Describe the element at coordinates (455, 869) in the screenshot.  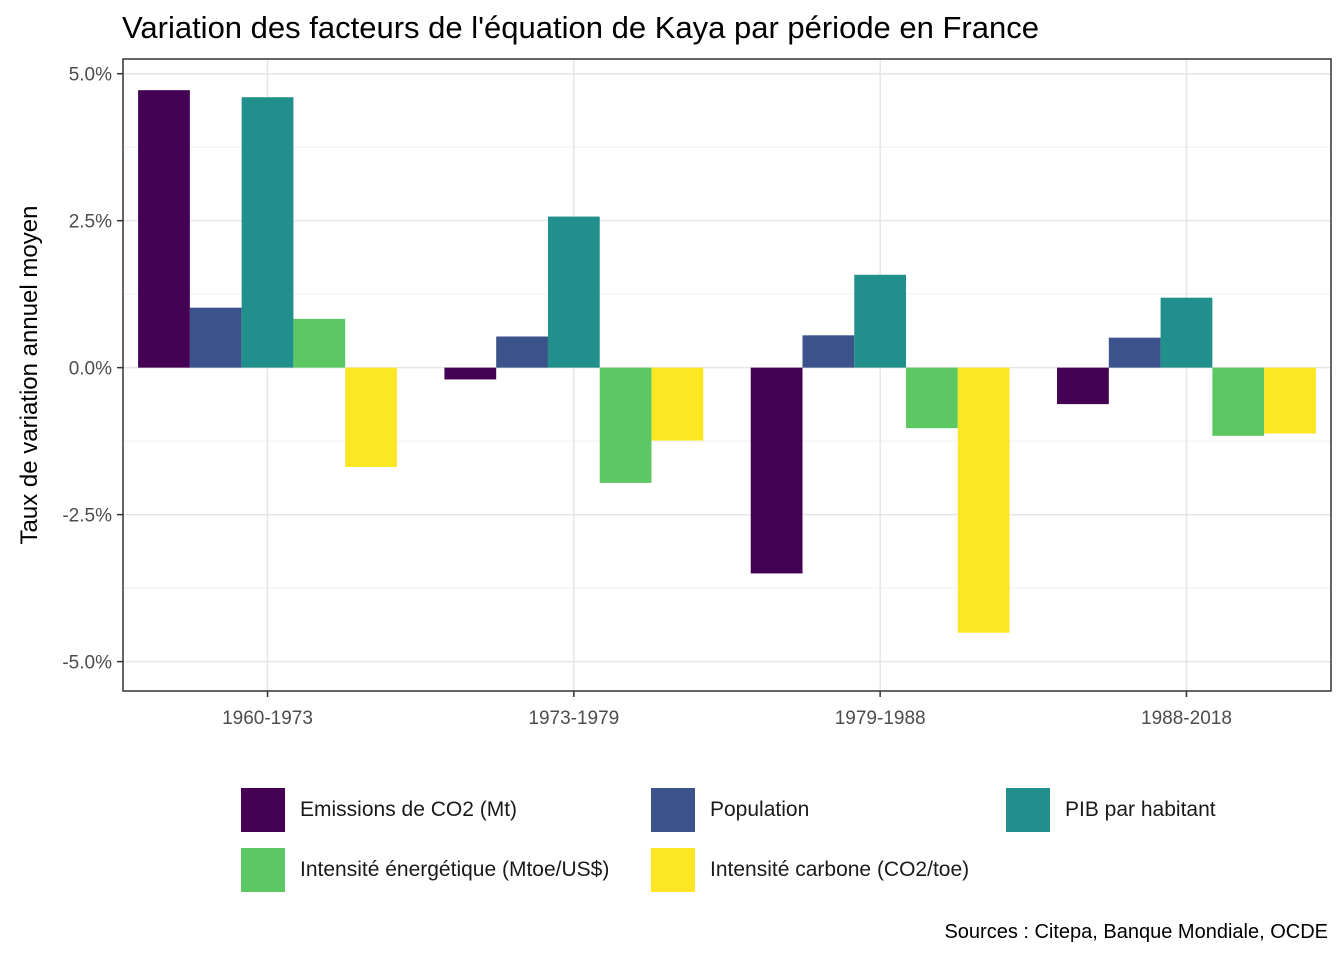
I see `legend-label: Intensité énergétique (Mtoe/US$)` at that location.